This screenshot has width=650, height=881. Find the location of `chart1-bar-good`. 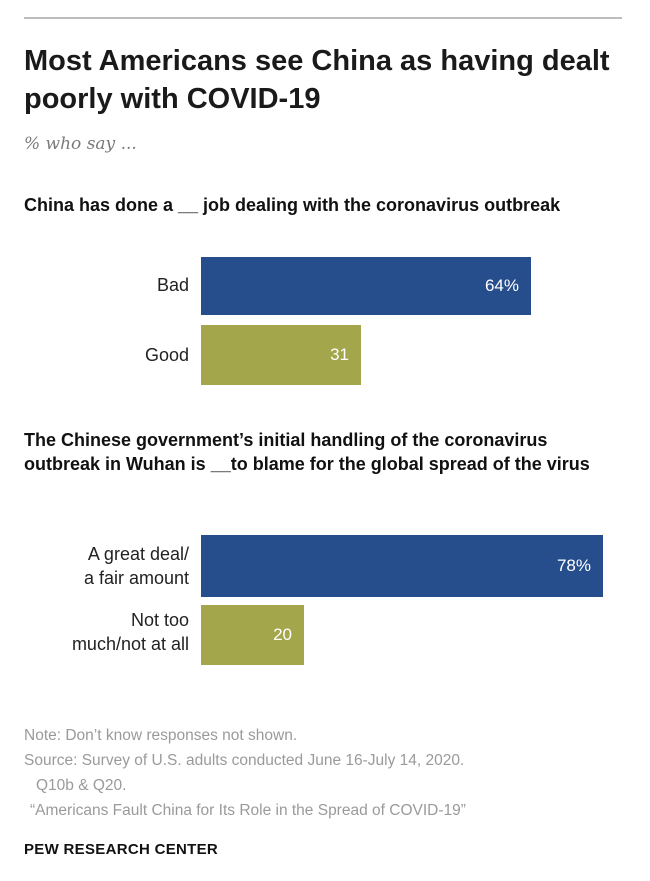

chart1-bar-good is located at coordinates (281, 355).